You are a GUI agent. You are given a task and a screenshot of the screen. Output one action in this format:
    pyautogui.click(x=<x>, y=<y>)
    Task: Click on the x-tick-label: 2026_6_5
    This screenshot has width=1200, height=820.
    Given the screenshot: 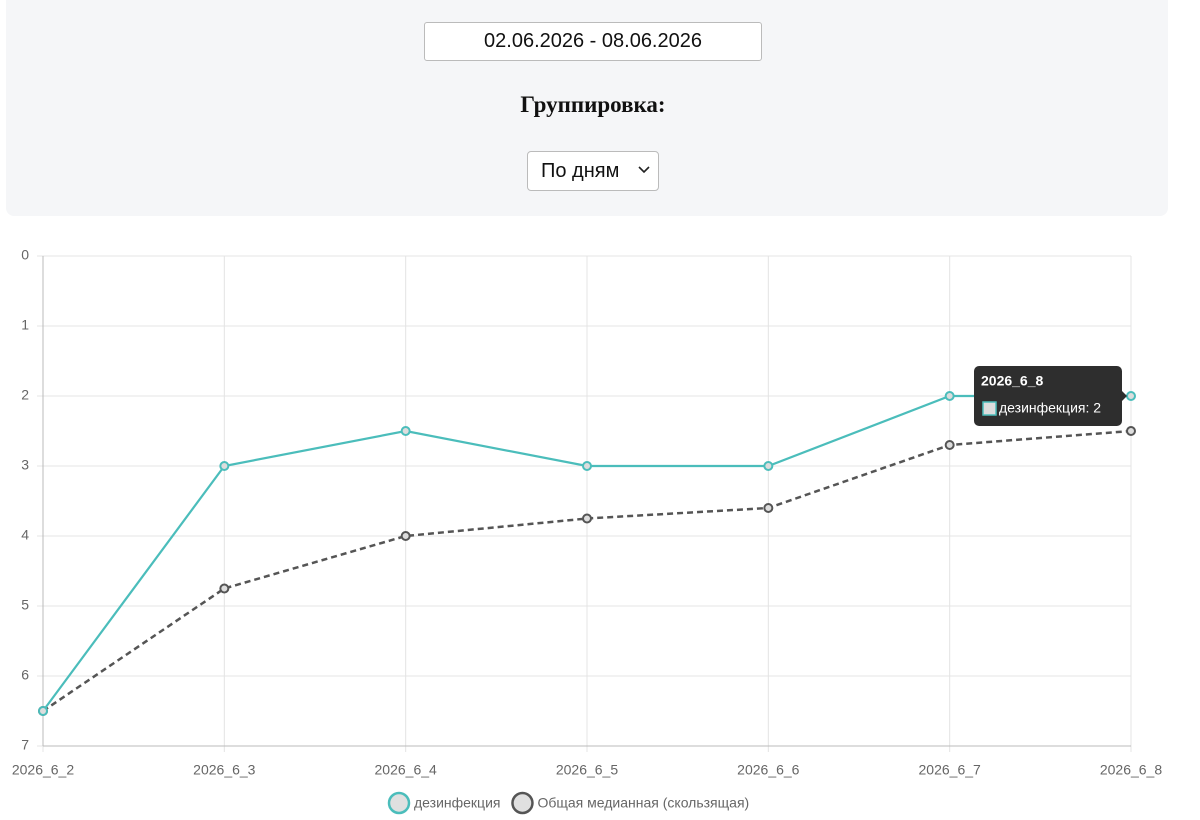 What is the action you would take?
    pyautogui.click(x=587, y=770)
    